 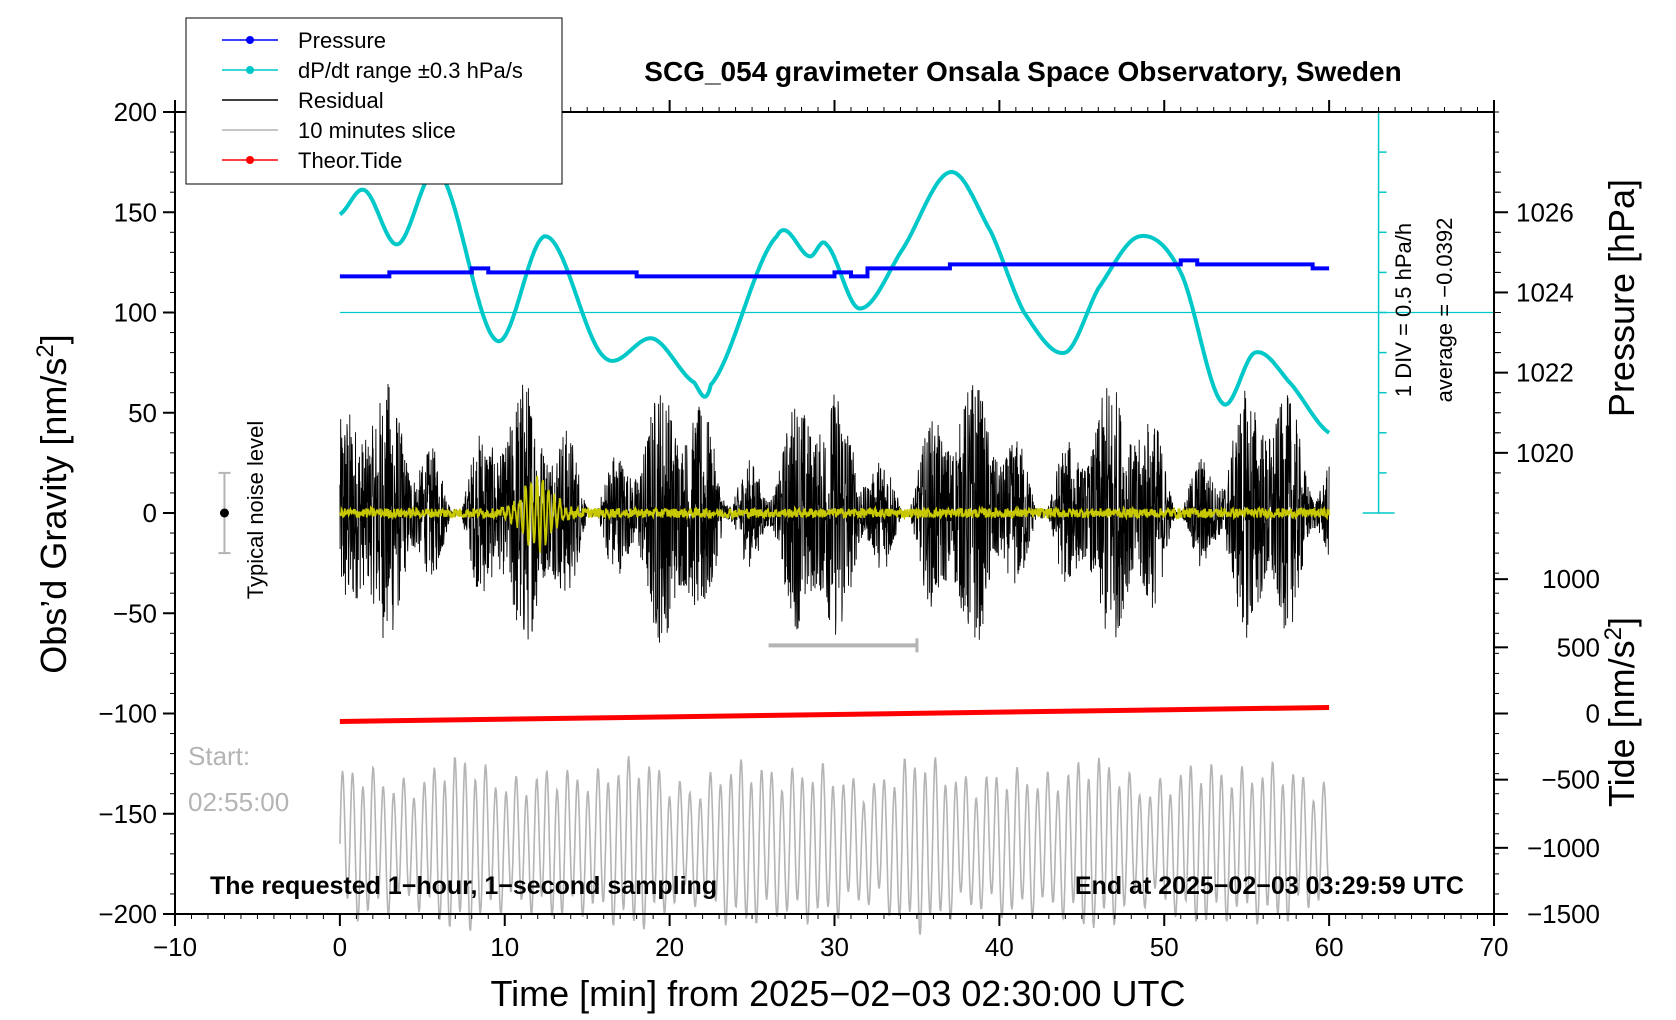 I want to click on y-tick-label: −200, so click(x=127, y=914).